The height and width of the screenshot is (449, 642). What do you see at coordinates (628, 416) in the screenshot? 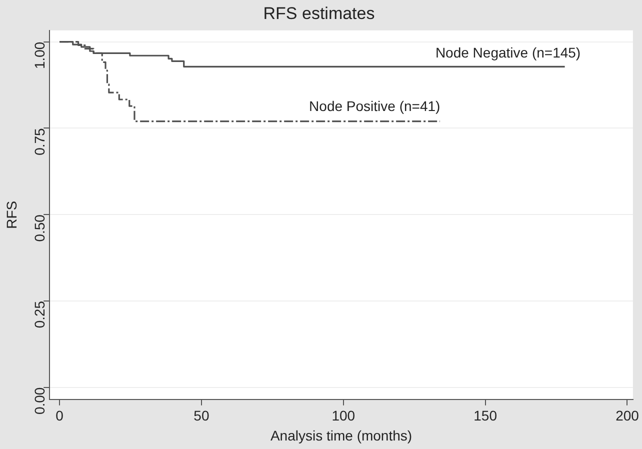
I see `x-tick-label: 200` at bounding box center [628, 416].